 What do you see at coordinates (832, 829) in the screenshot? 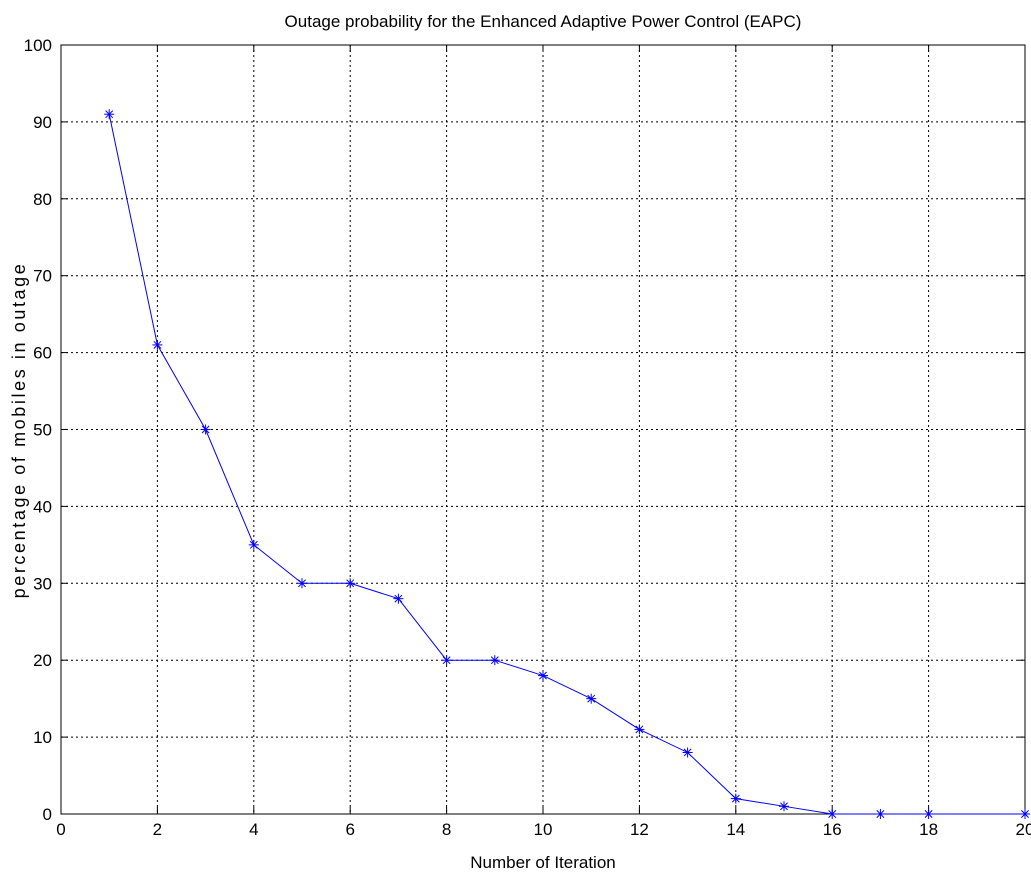
I see `x-tick-label: 16` at bounding box center [832, 829].